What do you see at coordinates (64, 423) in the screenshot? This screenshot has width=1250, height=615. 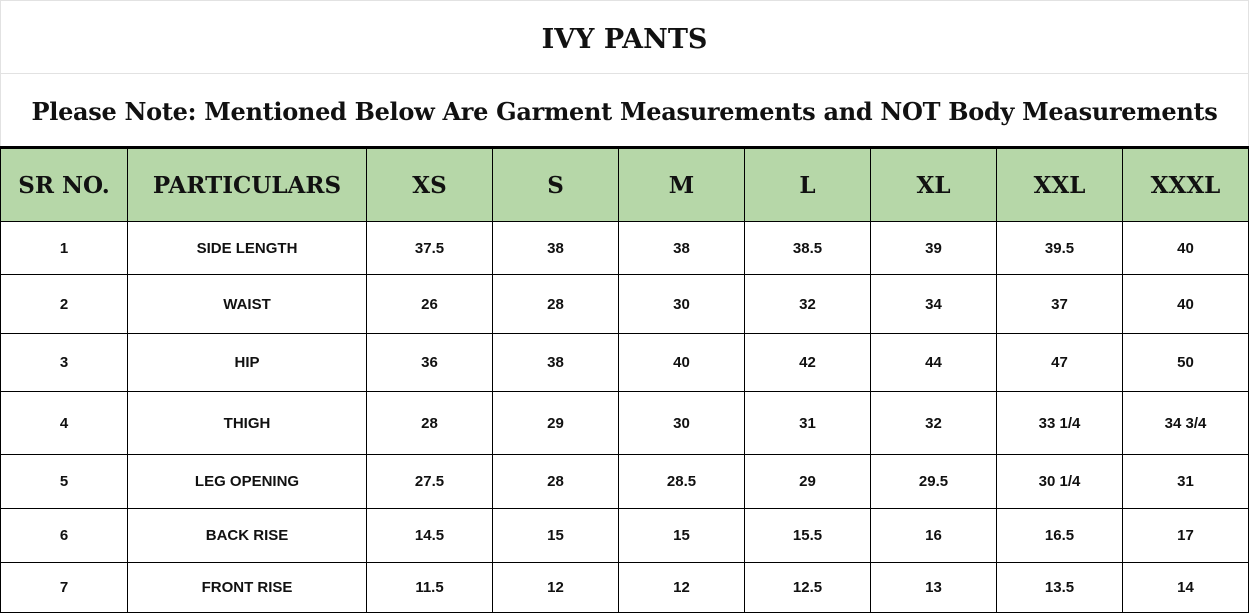 I see `serial-cell: 4` at bounding box center [64, 423].